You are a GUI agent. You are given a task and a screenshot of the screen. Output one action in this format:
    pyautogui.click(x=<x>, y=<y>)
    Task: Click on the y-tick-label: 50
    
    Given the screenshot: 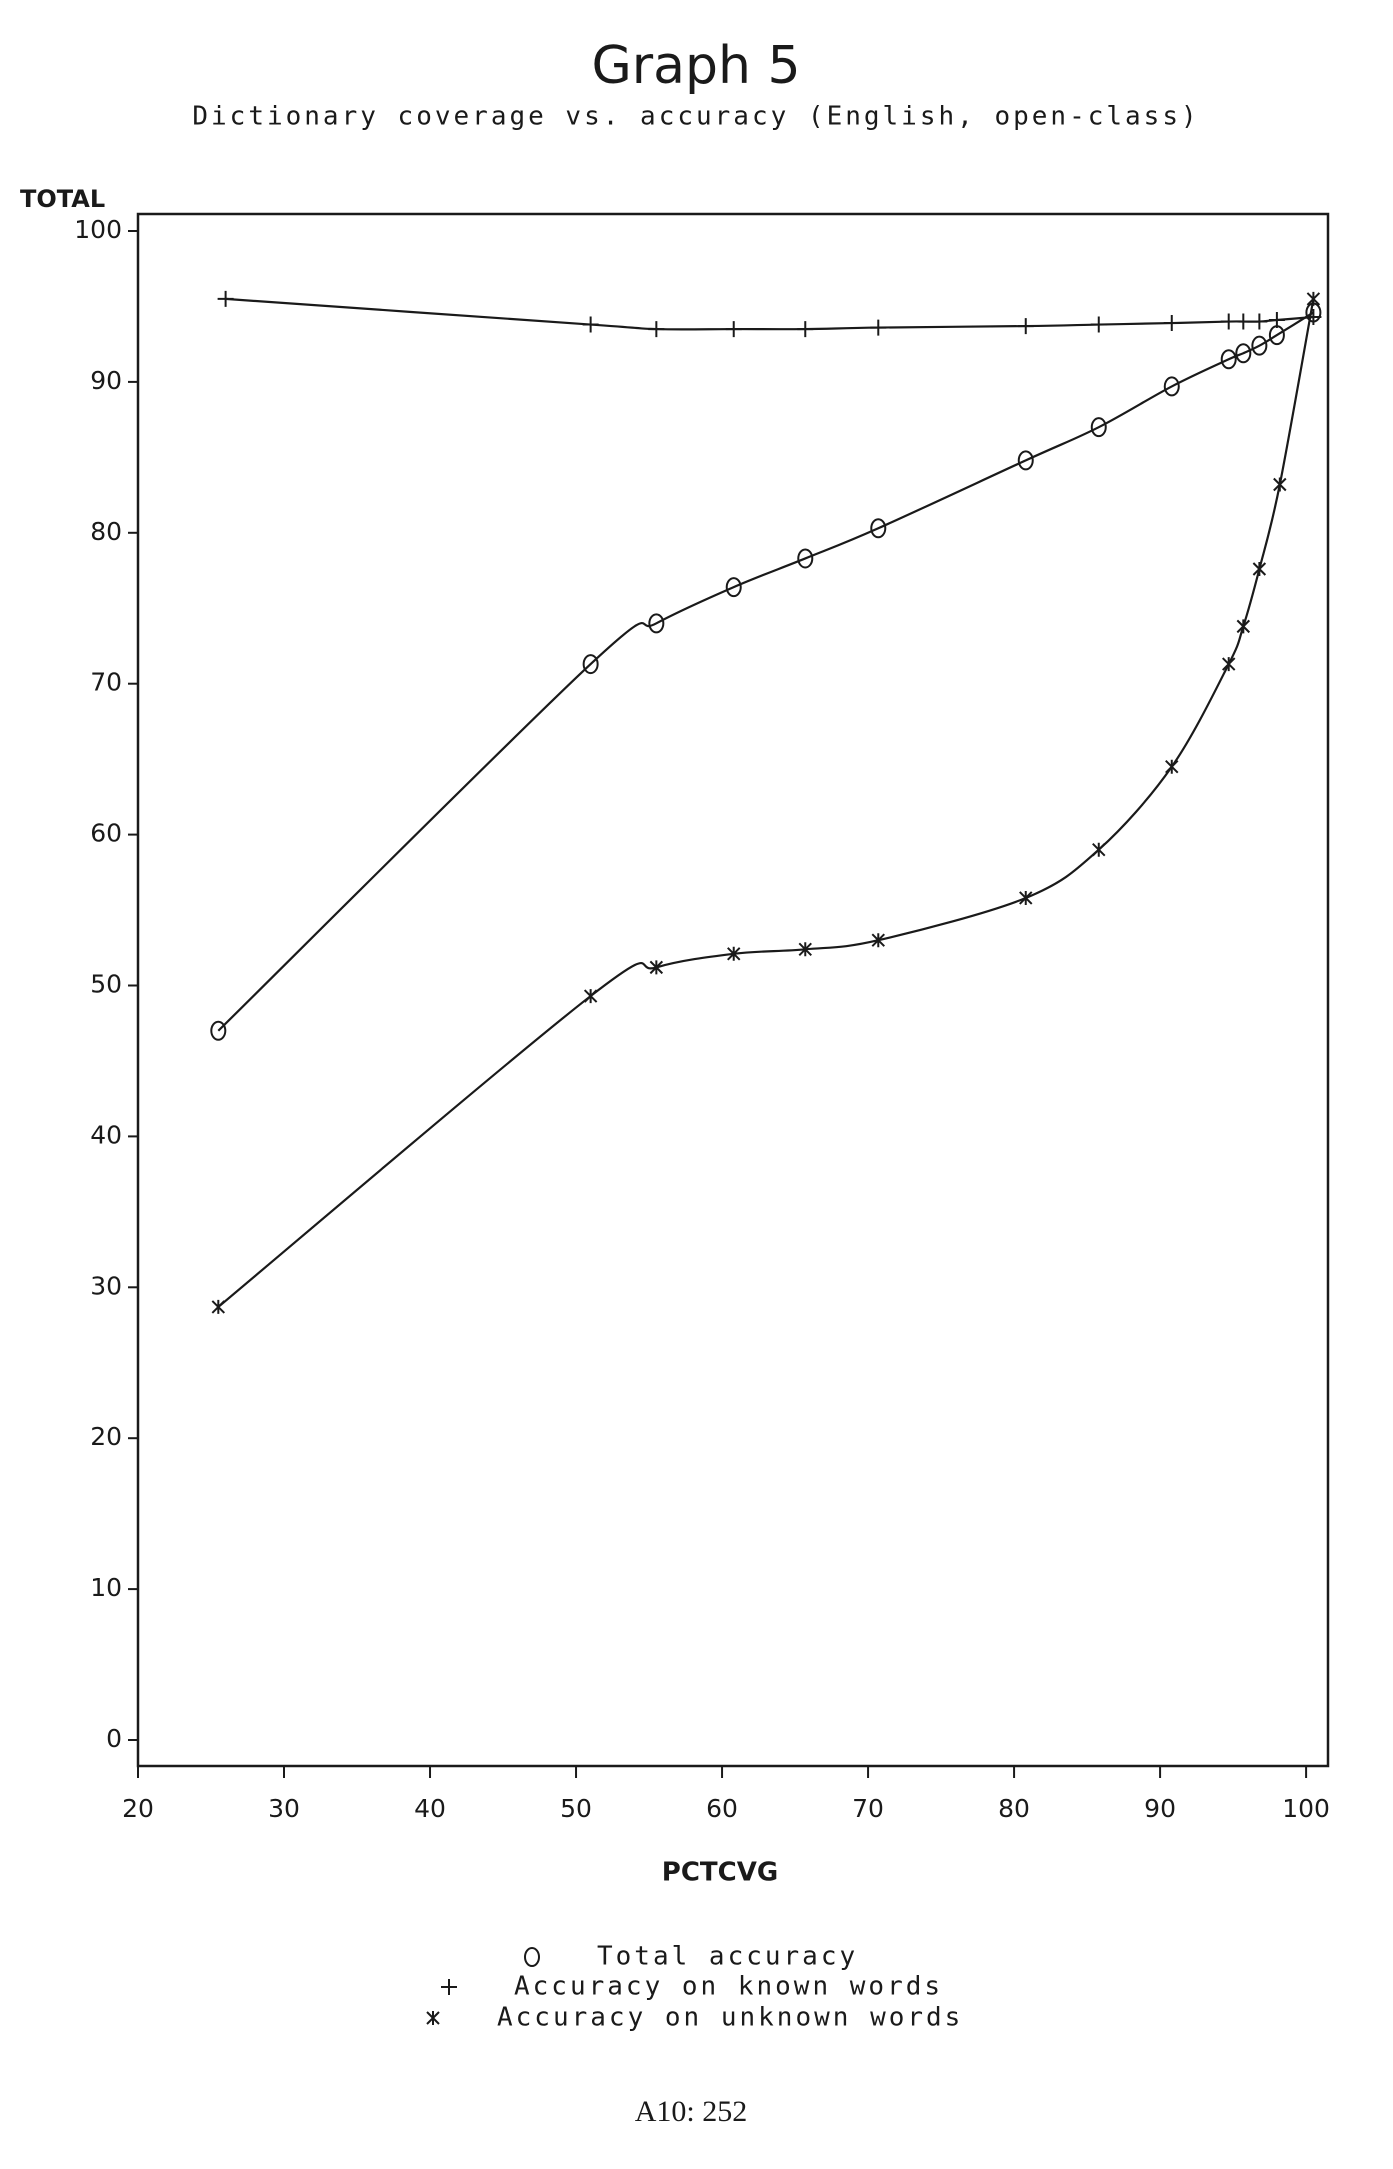 What is the action you would take?
    pyautogui.click(x=106, y=984)
    